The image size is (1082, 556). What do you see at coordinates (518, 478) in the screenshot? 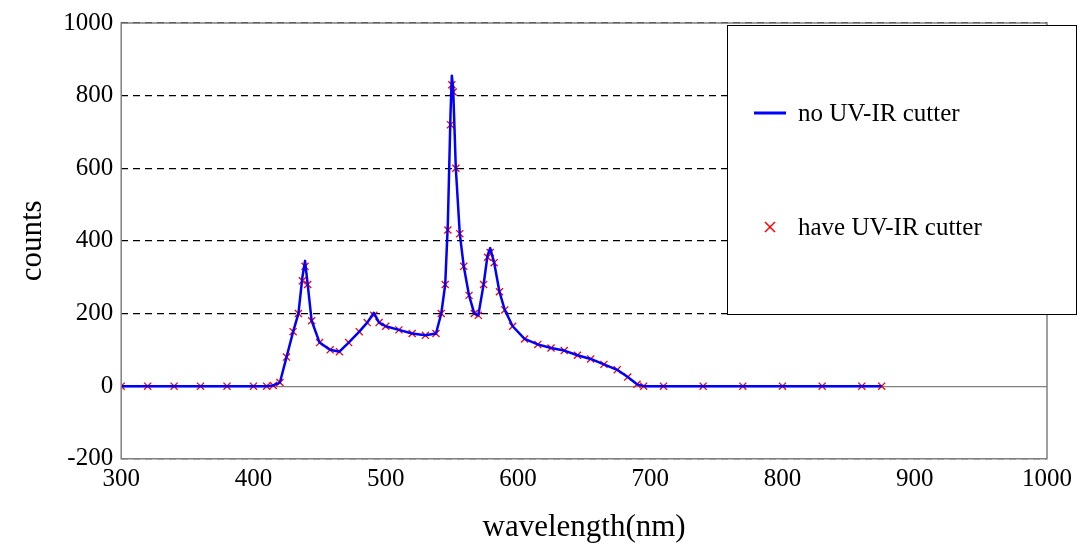
I see `x-tick-label: 600` at bounding box center [518, 478].